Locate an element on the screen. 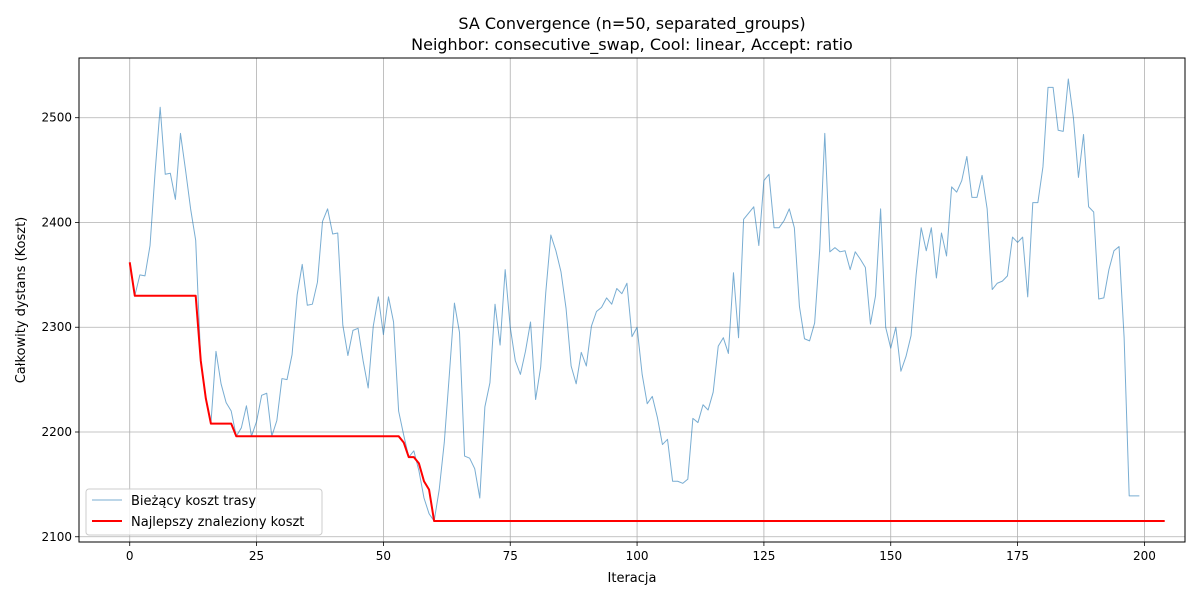 The image size is (1200, 600). x-tick-label: 50 is located at coordinates (383, 556).